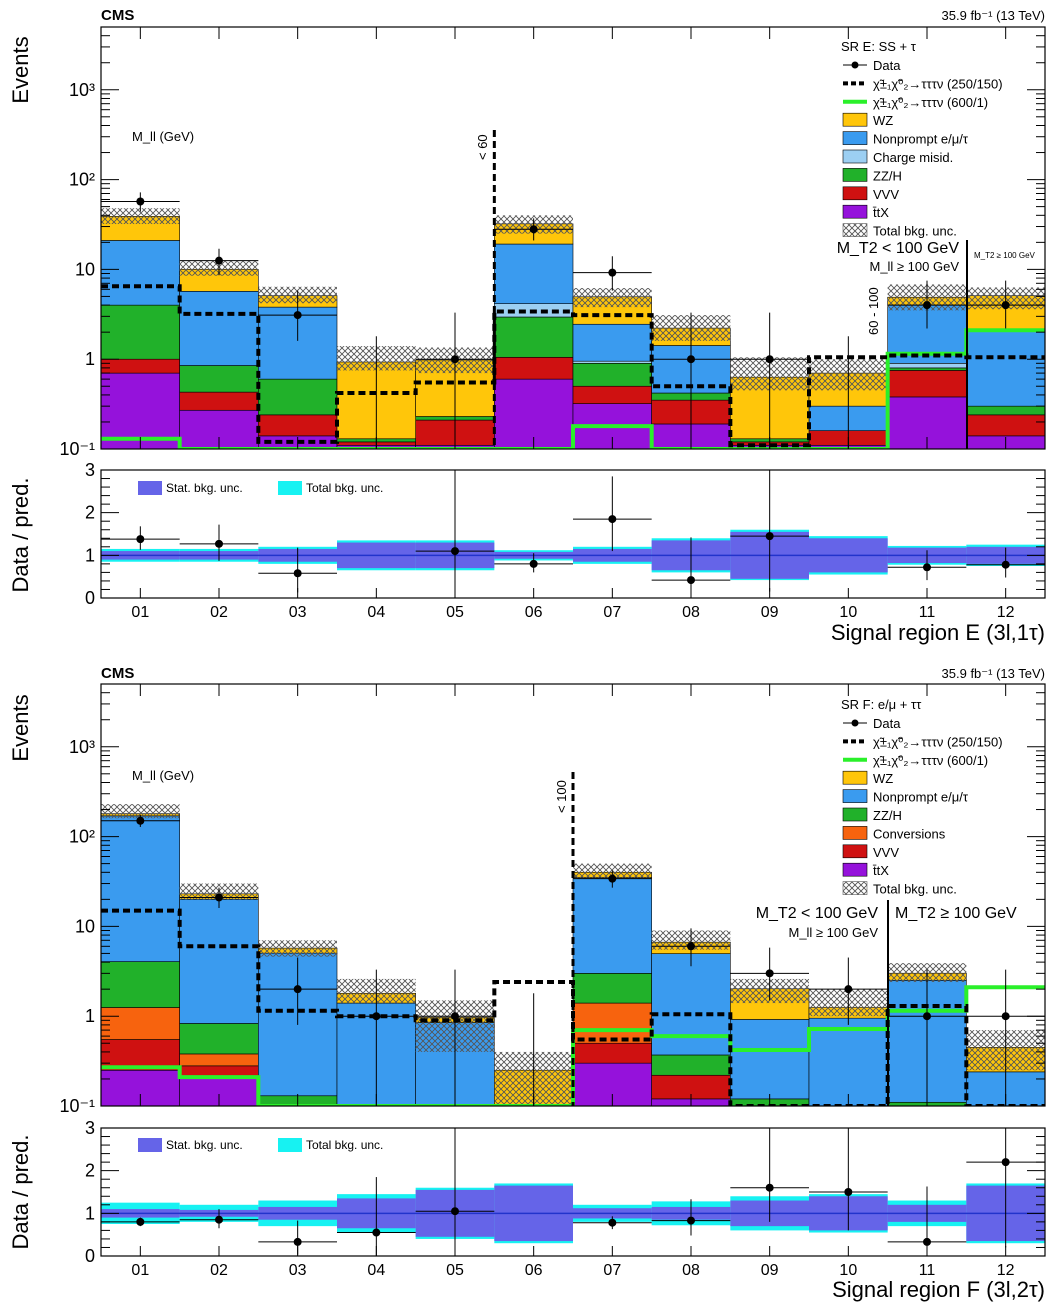 The width and height of the screenshot is (1049, 1311). What do you see at coordinates (376, 1270) in the screenshot?
I see `x-tick-label-04: 04` at bounding box center [376, 1270].